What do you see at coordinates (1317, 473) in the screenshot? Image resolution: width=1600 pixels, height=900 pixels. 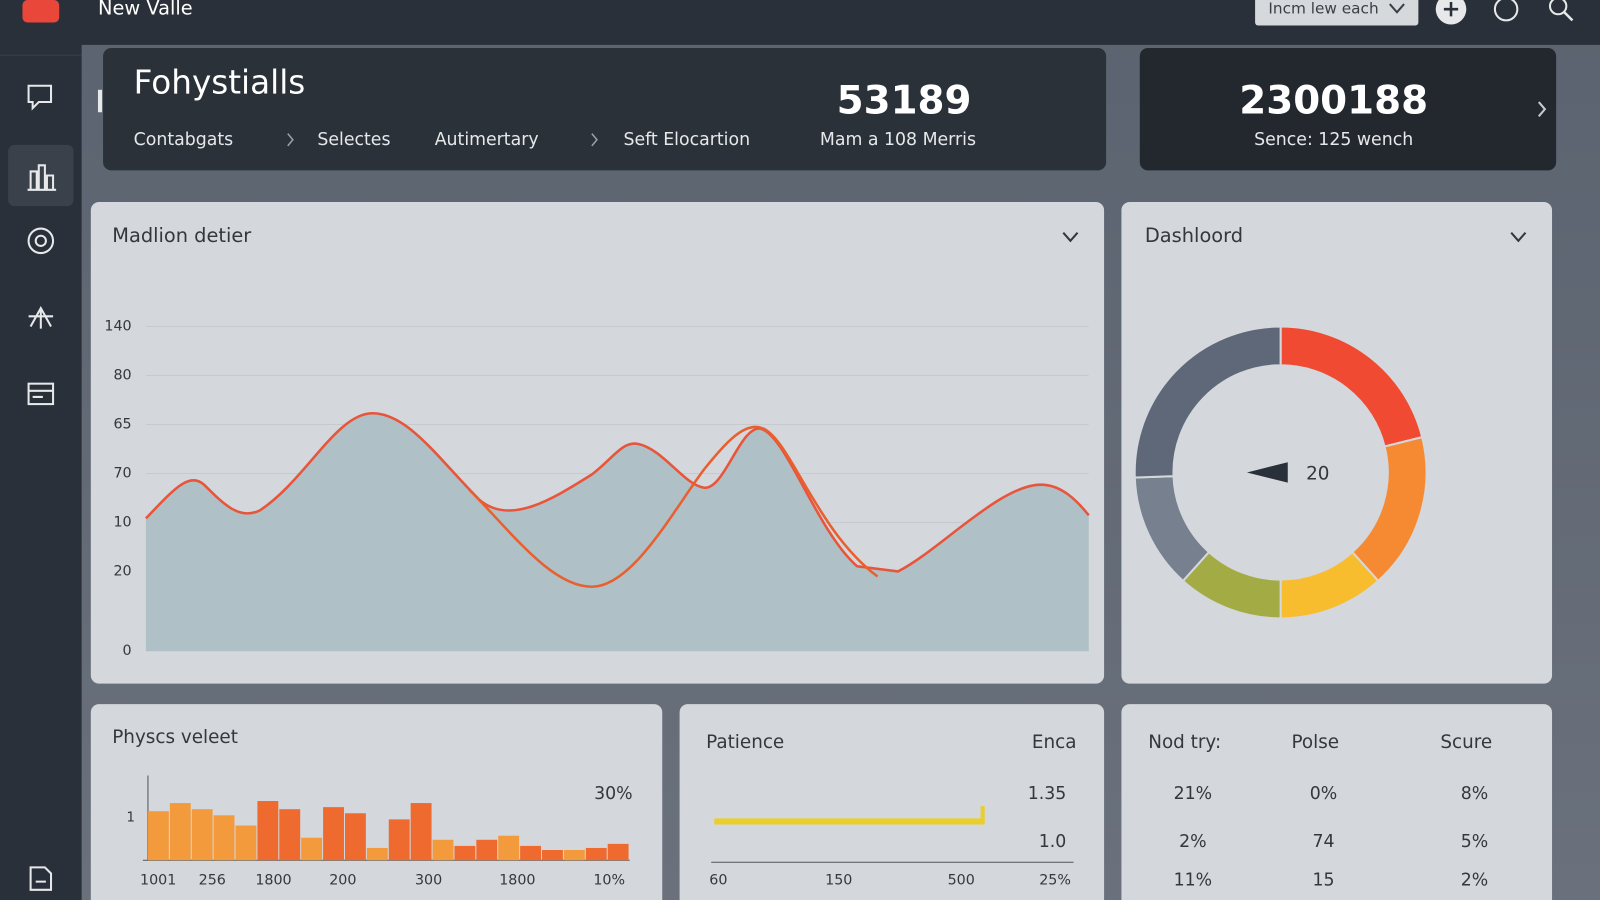 I see `center-label: 20` at bounding box center [1317, 473].